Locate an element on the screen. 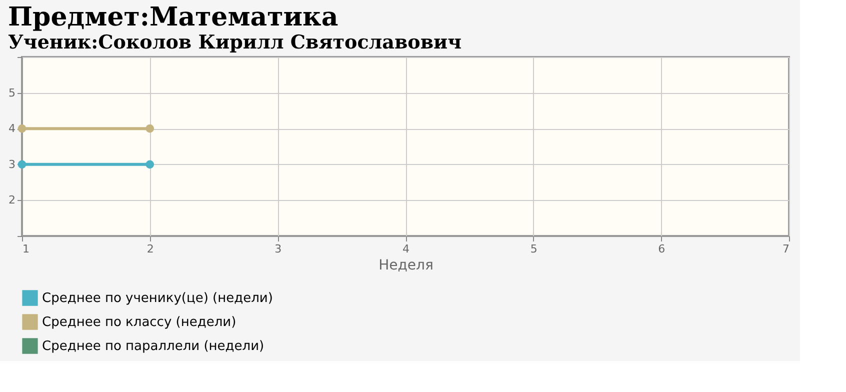  y-tick-label: 2 is located at coordinates (12, 200).